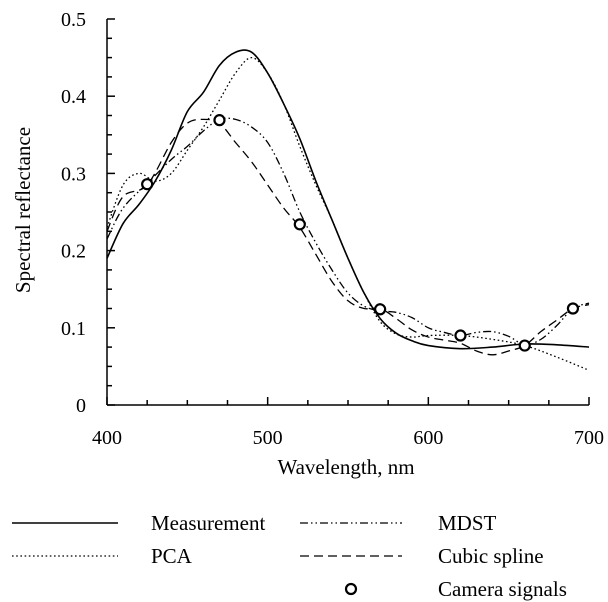 This screenshot has height=602, width=608. I want to click on y-tick-label: 0.3, so click(73, 174).